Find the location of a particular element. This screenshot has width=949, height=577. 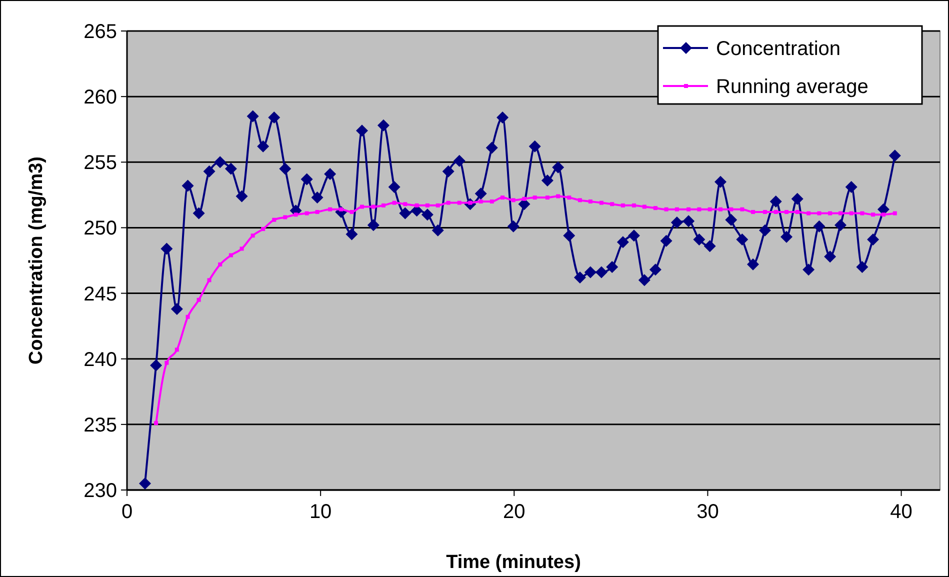

legend-label: Concentration is located at coordinates (778, 49).